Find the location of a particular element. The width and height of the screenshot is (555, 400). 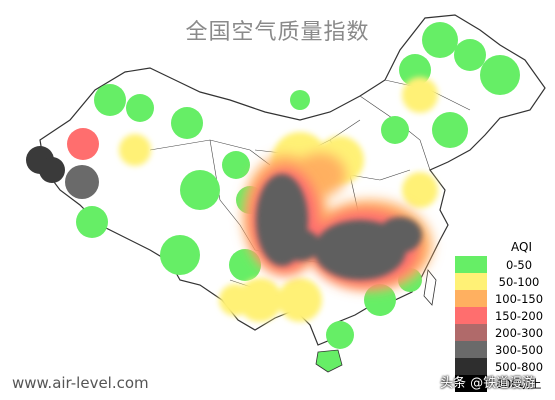

legend-label: 800以上 is located at coordinates (519, 383).